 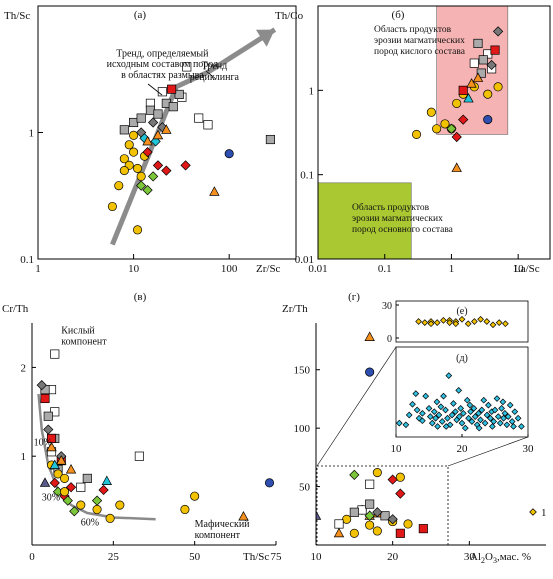 What do you see at coordinates (461, 311) in the screenshot?
I see `inset-e-label: (е)` at bounding box center [461, 311].